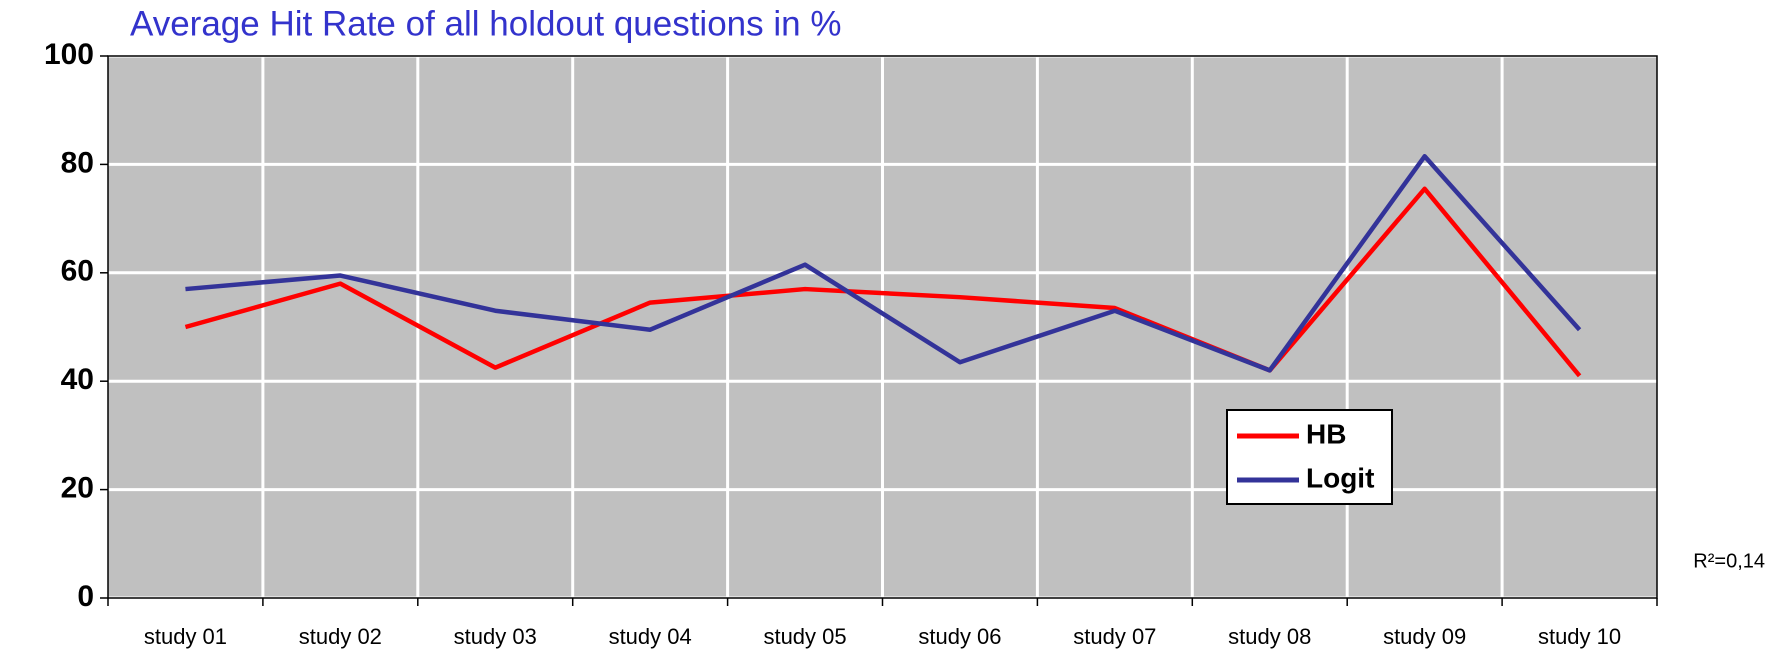 The image size is (1779, 651). I want to click on x-tick-label: study 01, so click(185, 636).